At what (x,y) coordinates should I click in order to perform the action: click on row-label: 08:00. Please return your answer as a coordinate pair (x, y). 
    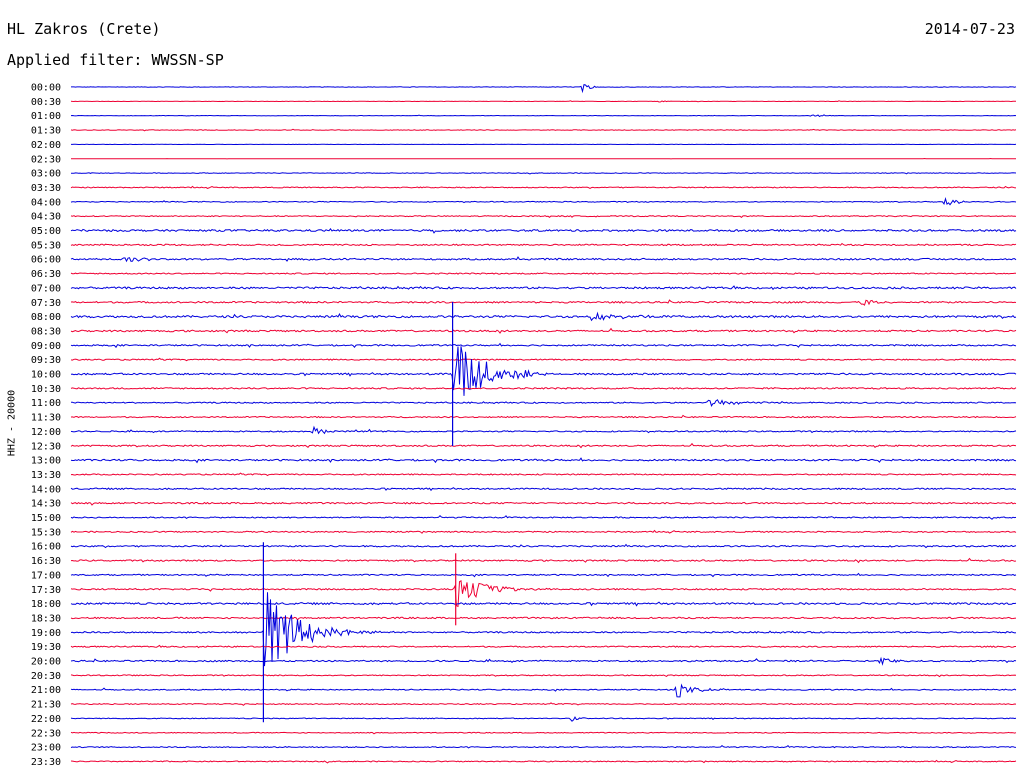
    Looking at the image, I should click on (46, 317).